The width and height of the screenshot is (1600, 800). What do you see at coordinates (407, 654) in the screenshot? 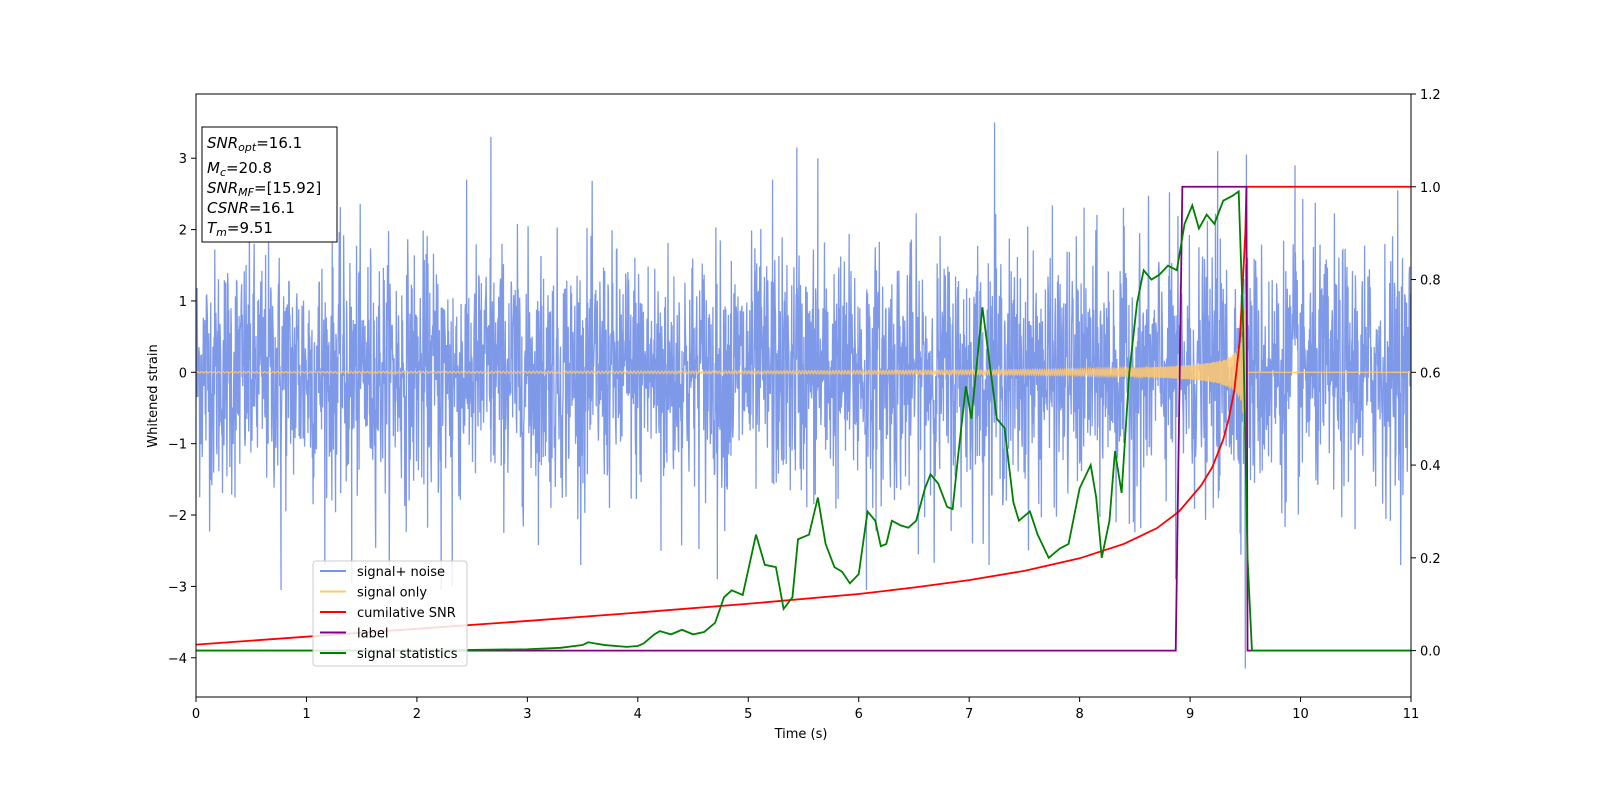
I see `legend-label-signal-statistics: signal statistics` at bounding box center [407, 654].